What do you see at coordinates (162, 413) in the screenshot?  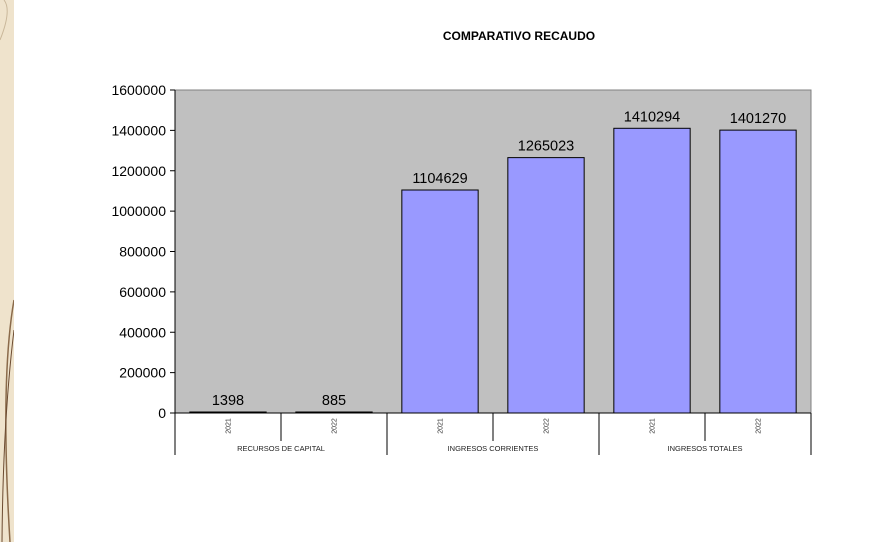 I see `y-tick-label: 0` at bounding box center [162, 413].